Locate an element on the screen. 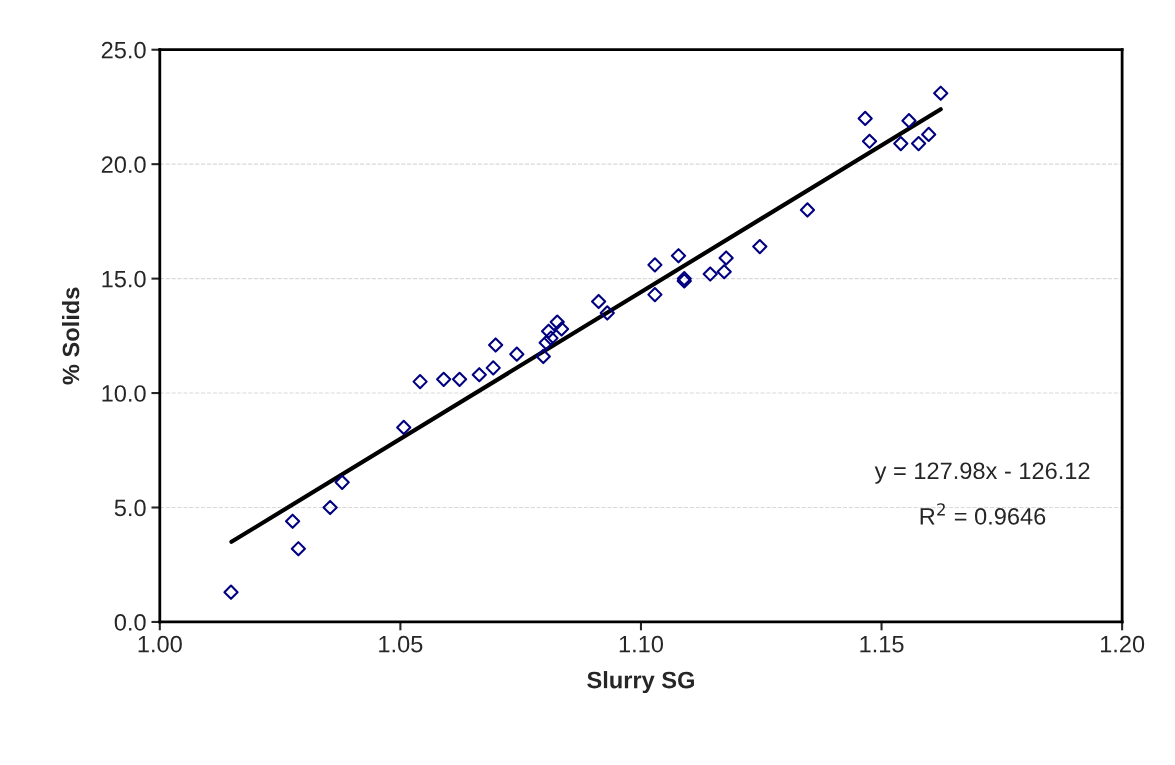 The image size is (1175, 765). annotation: y = 127.98x - 126.12 is located at coordinates (982, 473).